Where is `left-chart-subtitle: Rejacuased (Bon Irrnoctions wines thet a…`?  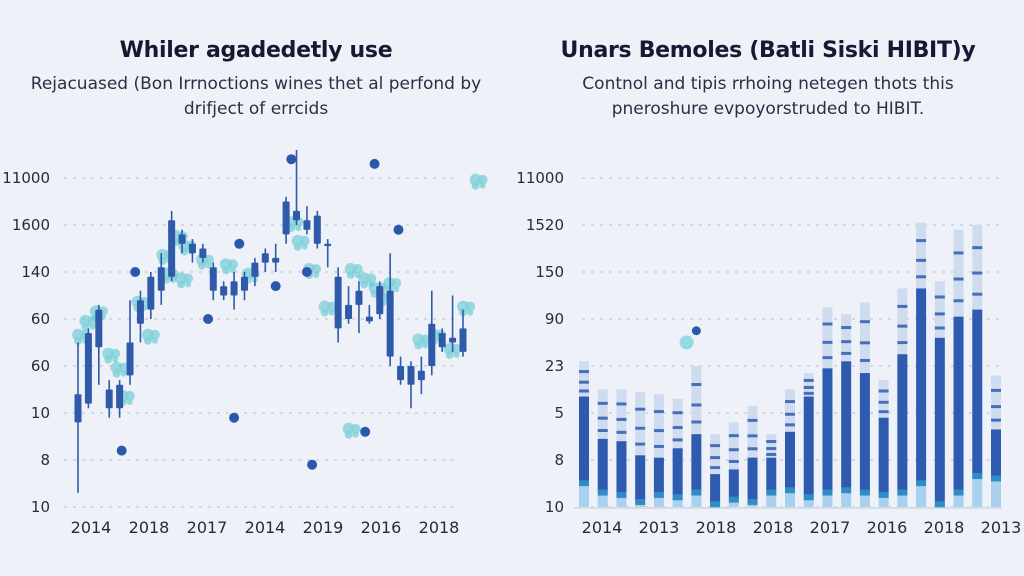 left-chart-subtitle: Rejacuased (Bon Irrnoctions wines thet a… is located at coordinates (256, 96).